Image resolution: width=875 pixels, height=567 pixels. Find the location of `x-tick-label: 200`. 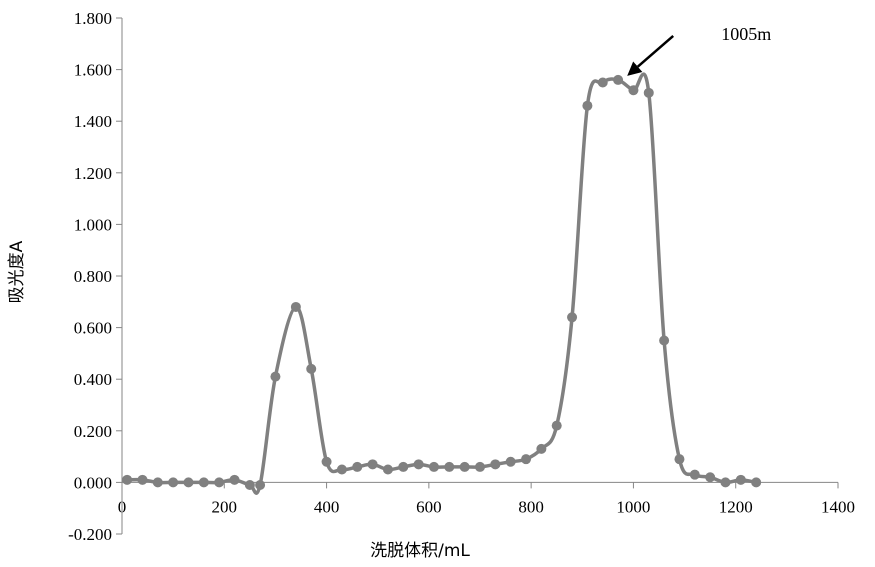

x-tick-label: 200 is located at coordinates (225, 506).